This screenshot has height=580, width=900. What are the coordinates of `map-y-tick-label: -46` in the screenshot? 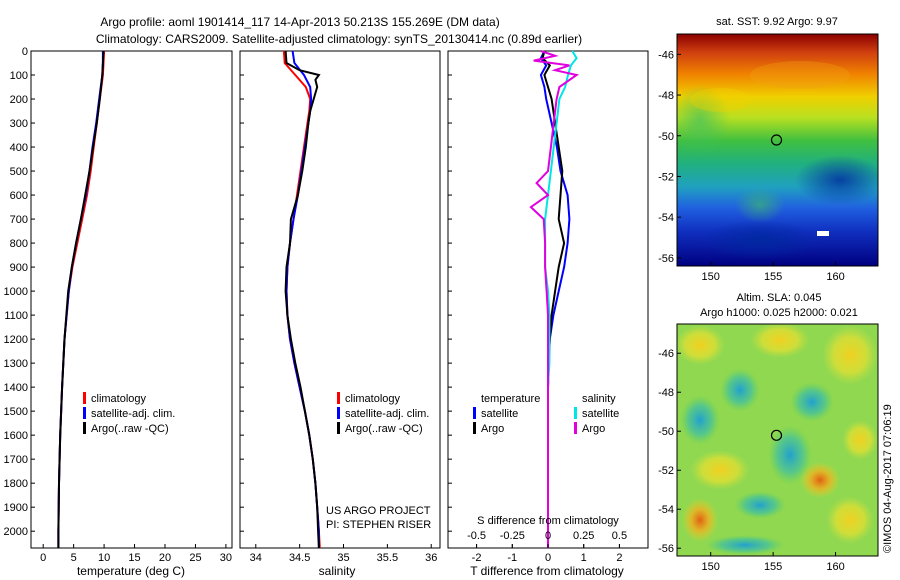 It's located at (666, 354).